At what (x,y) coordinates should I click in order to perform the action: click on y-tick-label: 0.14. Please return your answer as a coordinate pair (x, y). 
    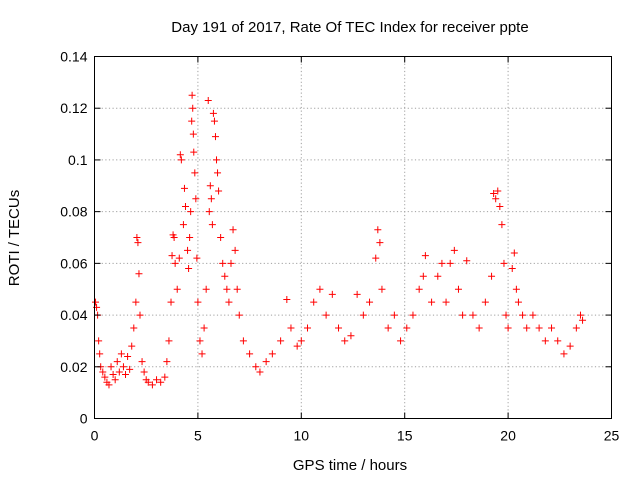
    Looking at the image, I should click on (73, 57).